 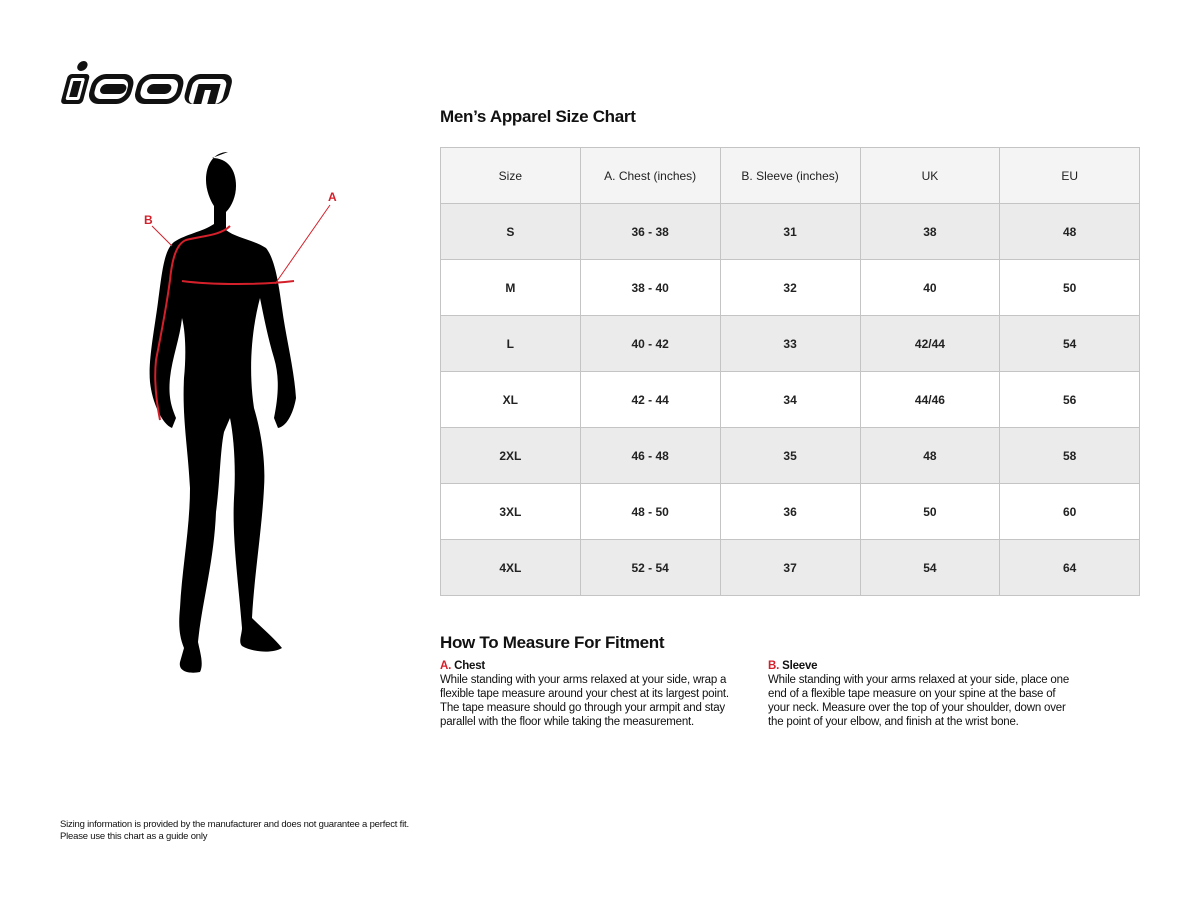 What do you see at coordinates (510, 455) in the screenshot?
I see `cell-size: 2XL` at bounding box center [510, 455].